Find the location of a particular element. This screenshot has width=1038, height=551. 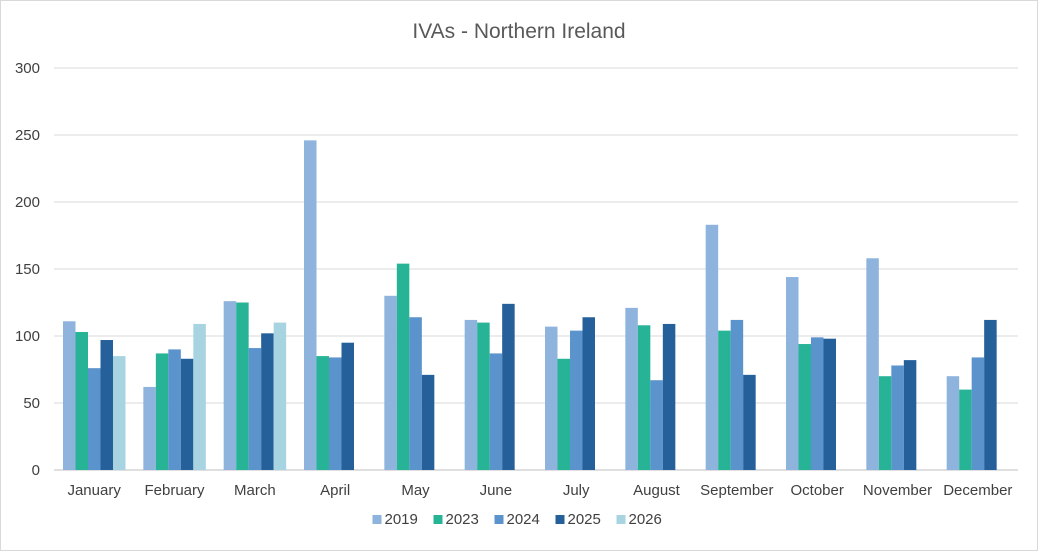

x-tick-label: June is located at coordinates (496, 490).